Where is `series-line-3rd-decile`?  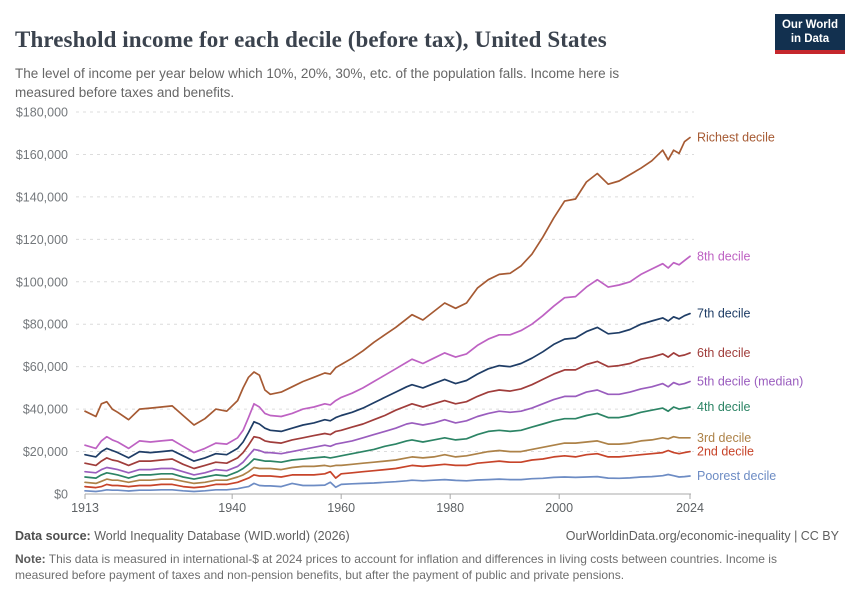 series-line-3rd-decile is located at coordinates (387, 460).